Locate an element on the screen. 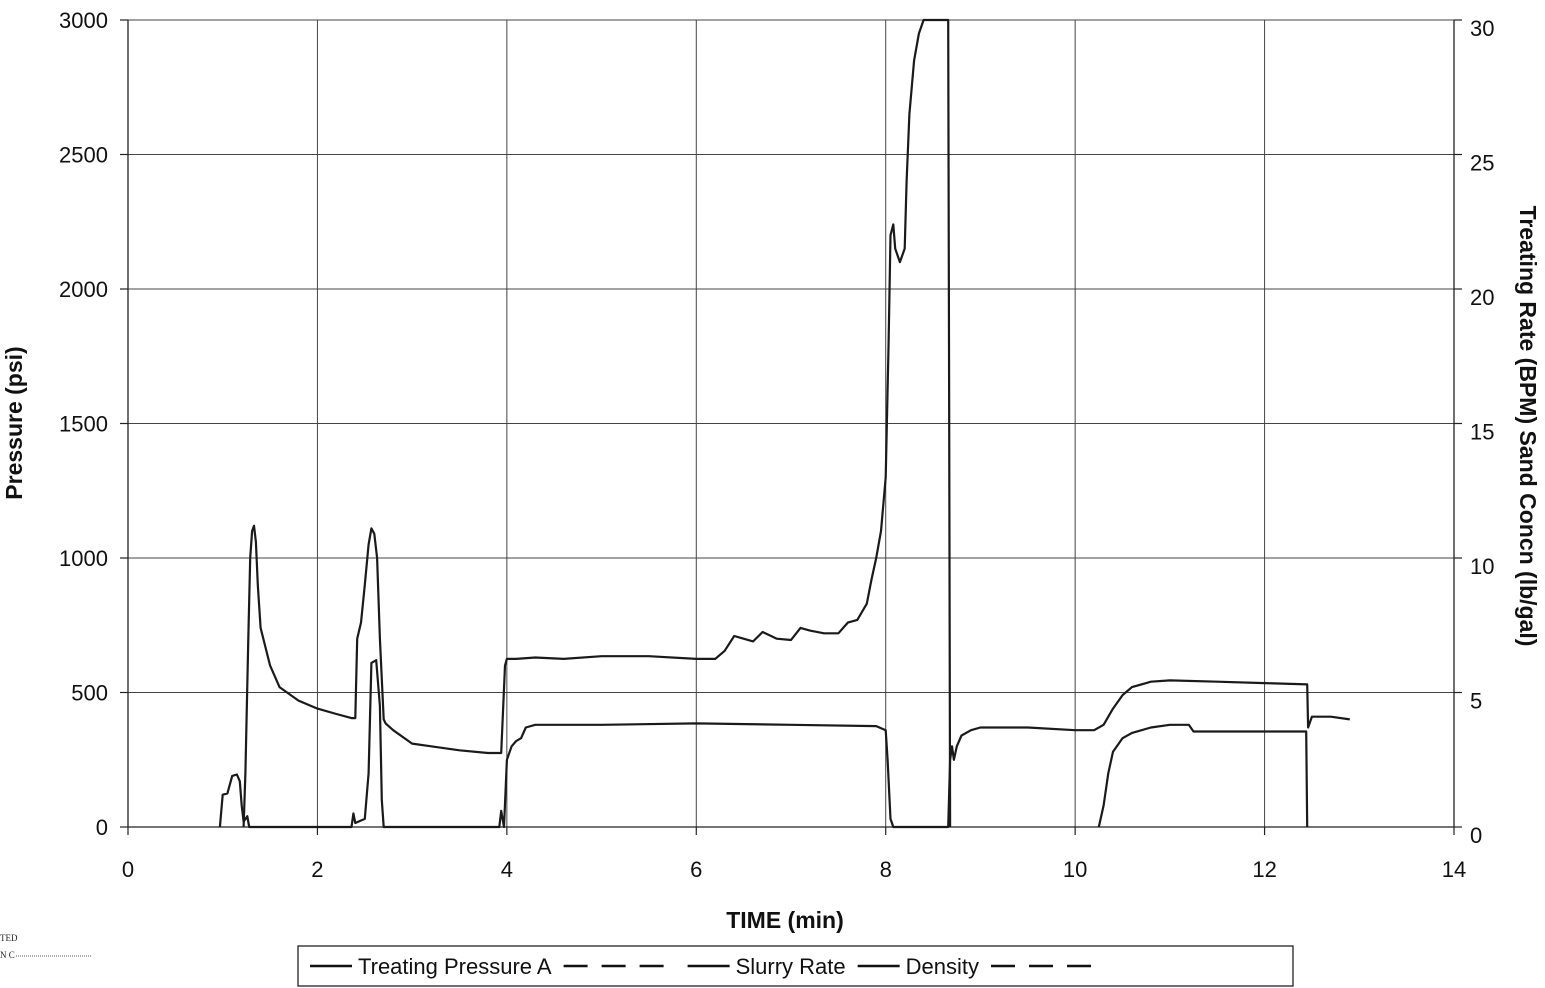  right-axis: 0 5 10 15 20 25 30 is located at coordinates (1474, 432).